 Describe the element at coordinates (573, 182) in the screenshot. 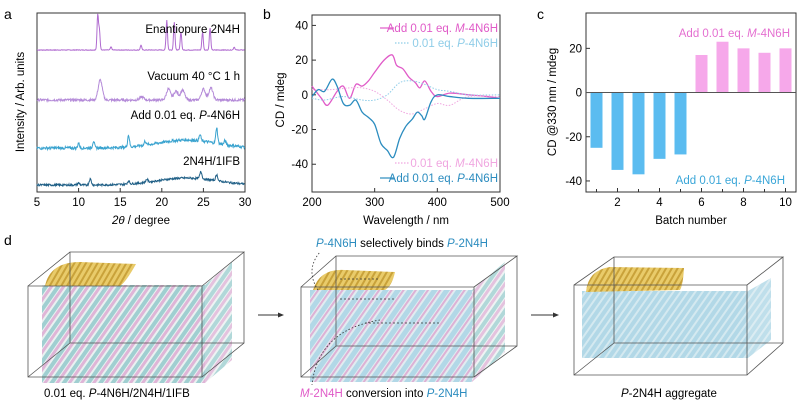

I see `bar-y-tick-label: -40` at that location.